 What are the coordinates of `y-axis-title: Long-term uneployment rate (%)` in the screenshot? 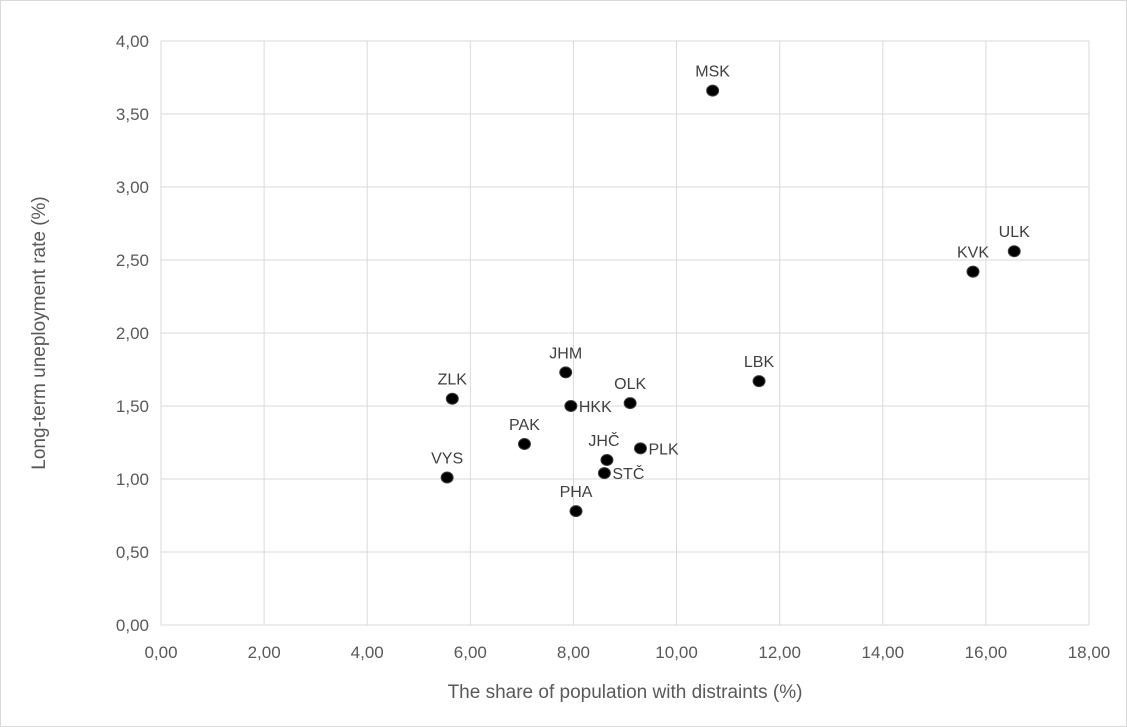 It's located at (39, 333).